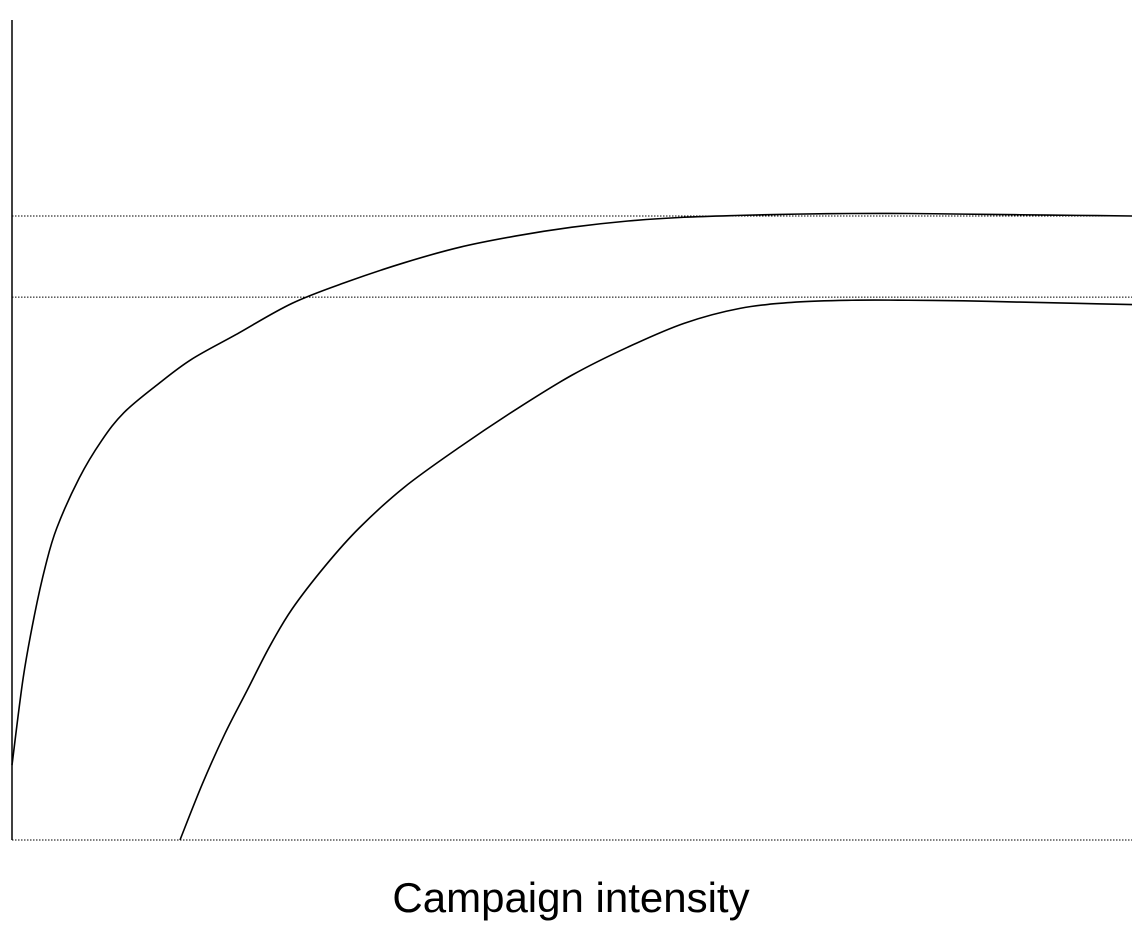 The width and height of the screenshot is (1132, 925). What do you see at coordinates (570, 897) in the screenshot?
I see `x-axis-label: Campaign intensity` at bounding box center [570, 897].